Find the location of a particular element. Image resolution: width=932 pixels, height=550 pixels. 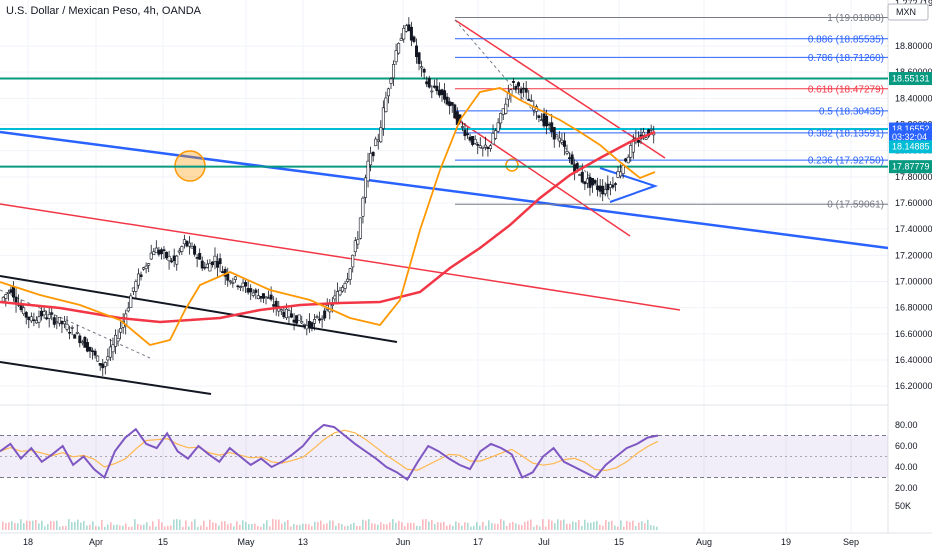

price-axis is located at coordinates (910, 275).